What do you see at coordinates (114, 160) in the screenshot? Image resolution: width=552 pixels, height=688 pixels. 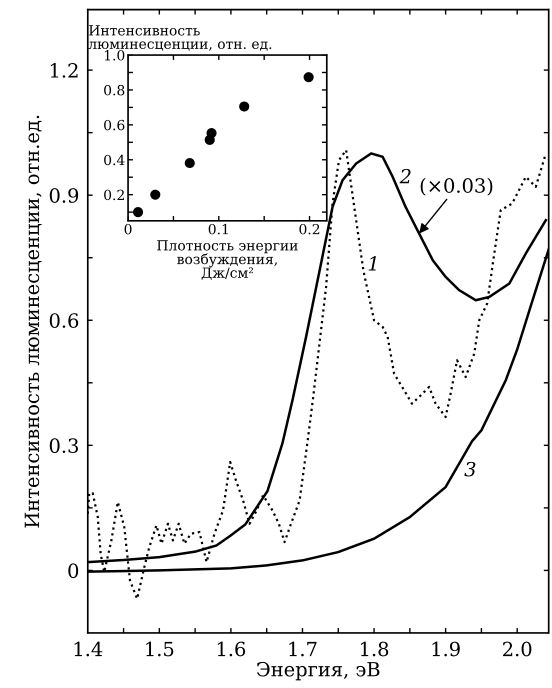 I see `y-tick-label: 0.4` at bounding box center [114, 160].